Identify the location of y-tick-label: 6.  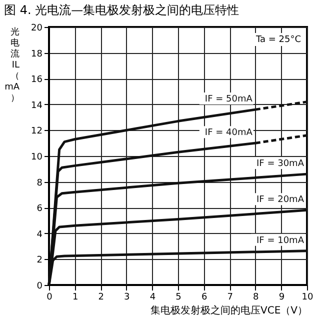
(39, 209).